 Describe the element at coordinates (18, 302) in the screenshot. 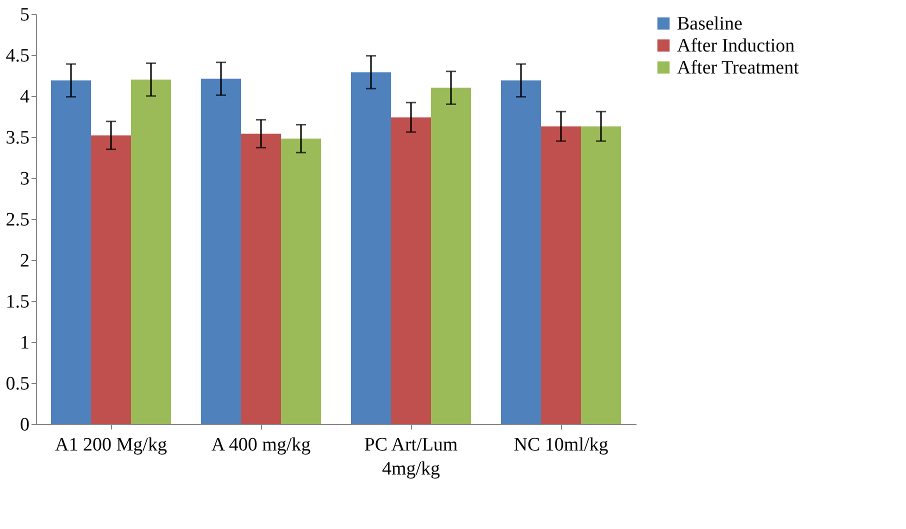

I see `y-tick-label: 1.5` at that location.